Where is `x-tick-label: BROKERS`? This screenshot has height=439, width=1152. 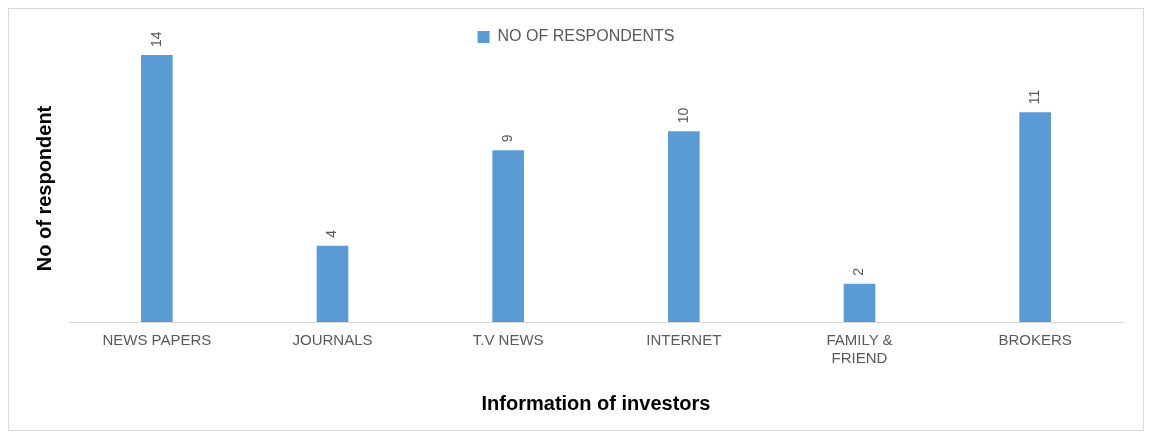 x-tick-label: BROKERS is located at coordinates (1035, 340).